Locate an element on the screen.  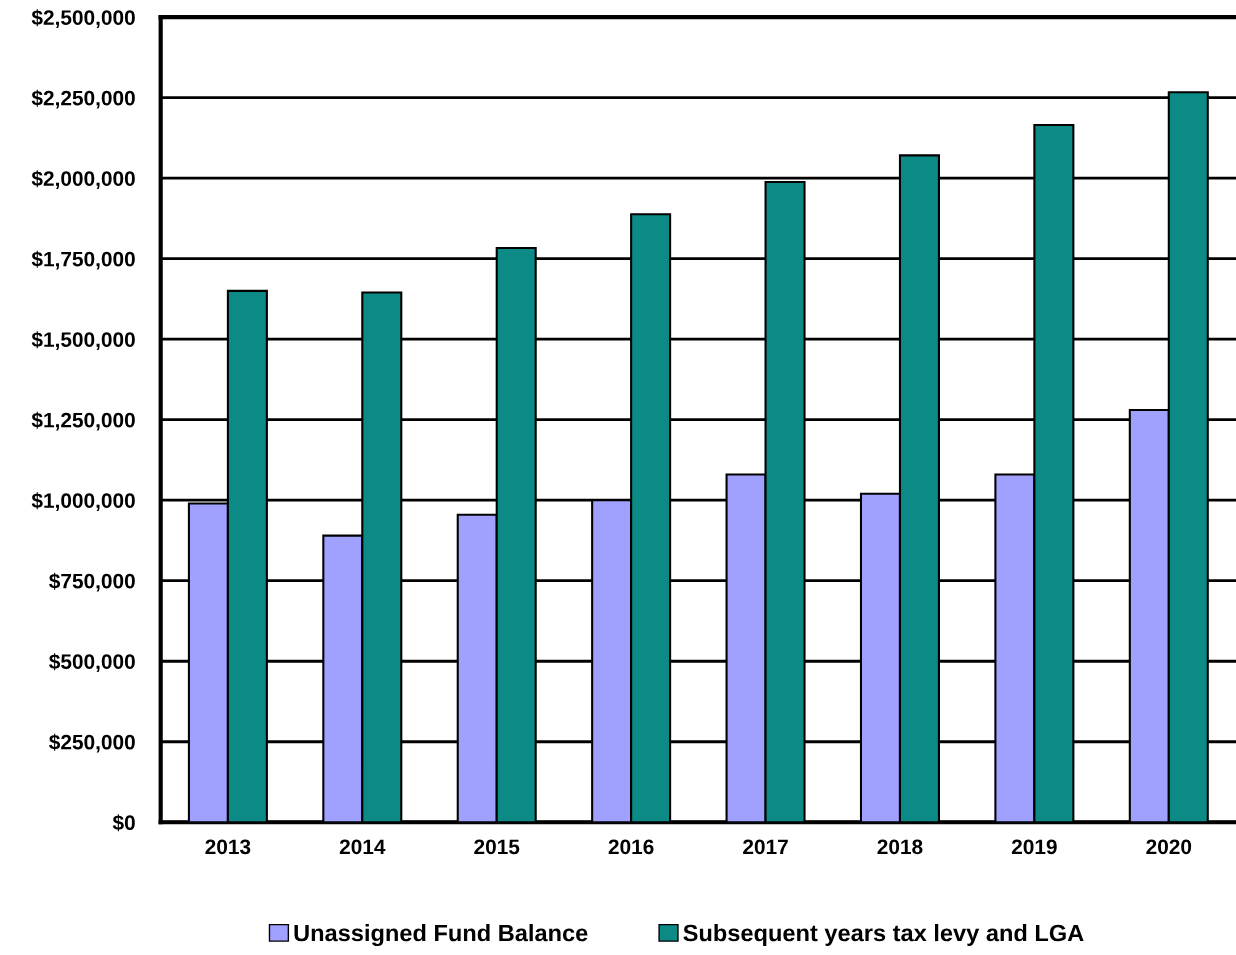
y-tick-label: $0 is located at coordinates (123, 823).